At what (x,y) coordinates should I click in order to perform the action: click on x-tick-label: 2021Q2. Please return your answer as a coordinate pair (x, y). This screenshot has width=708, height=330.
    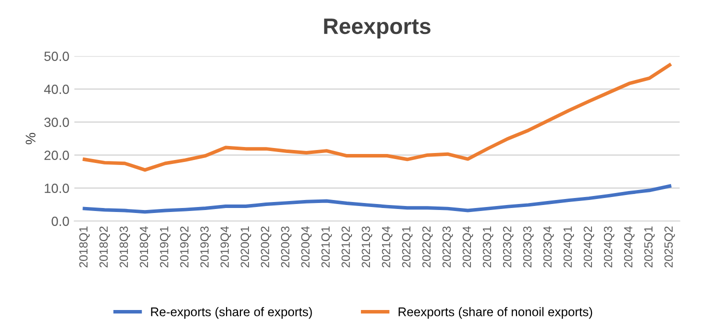
    Looking at the image, I should click on (347, 247).